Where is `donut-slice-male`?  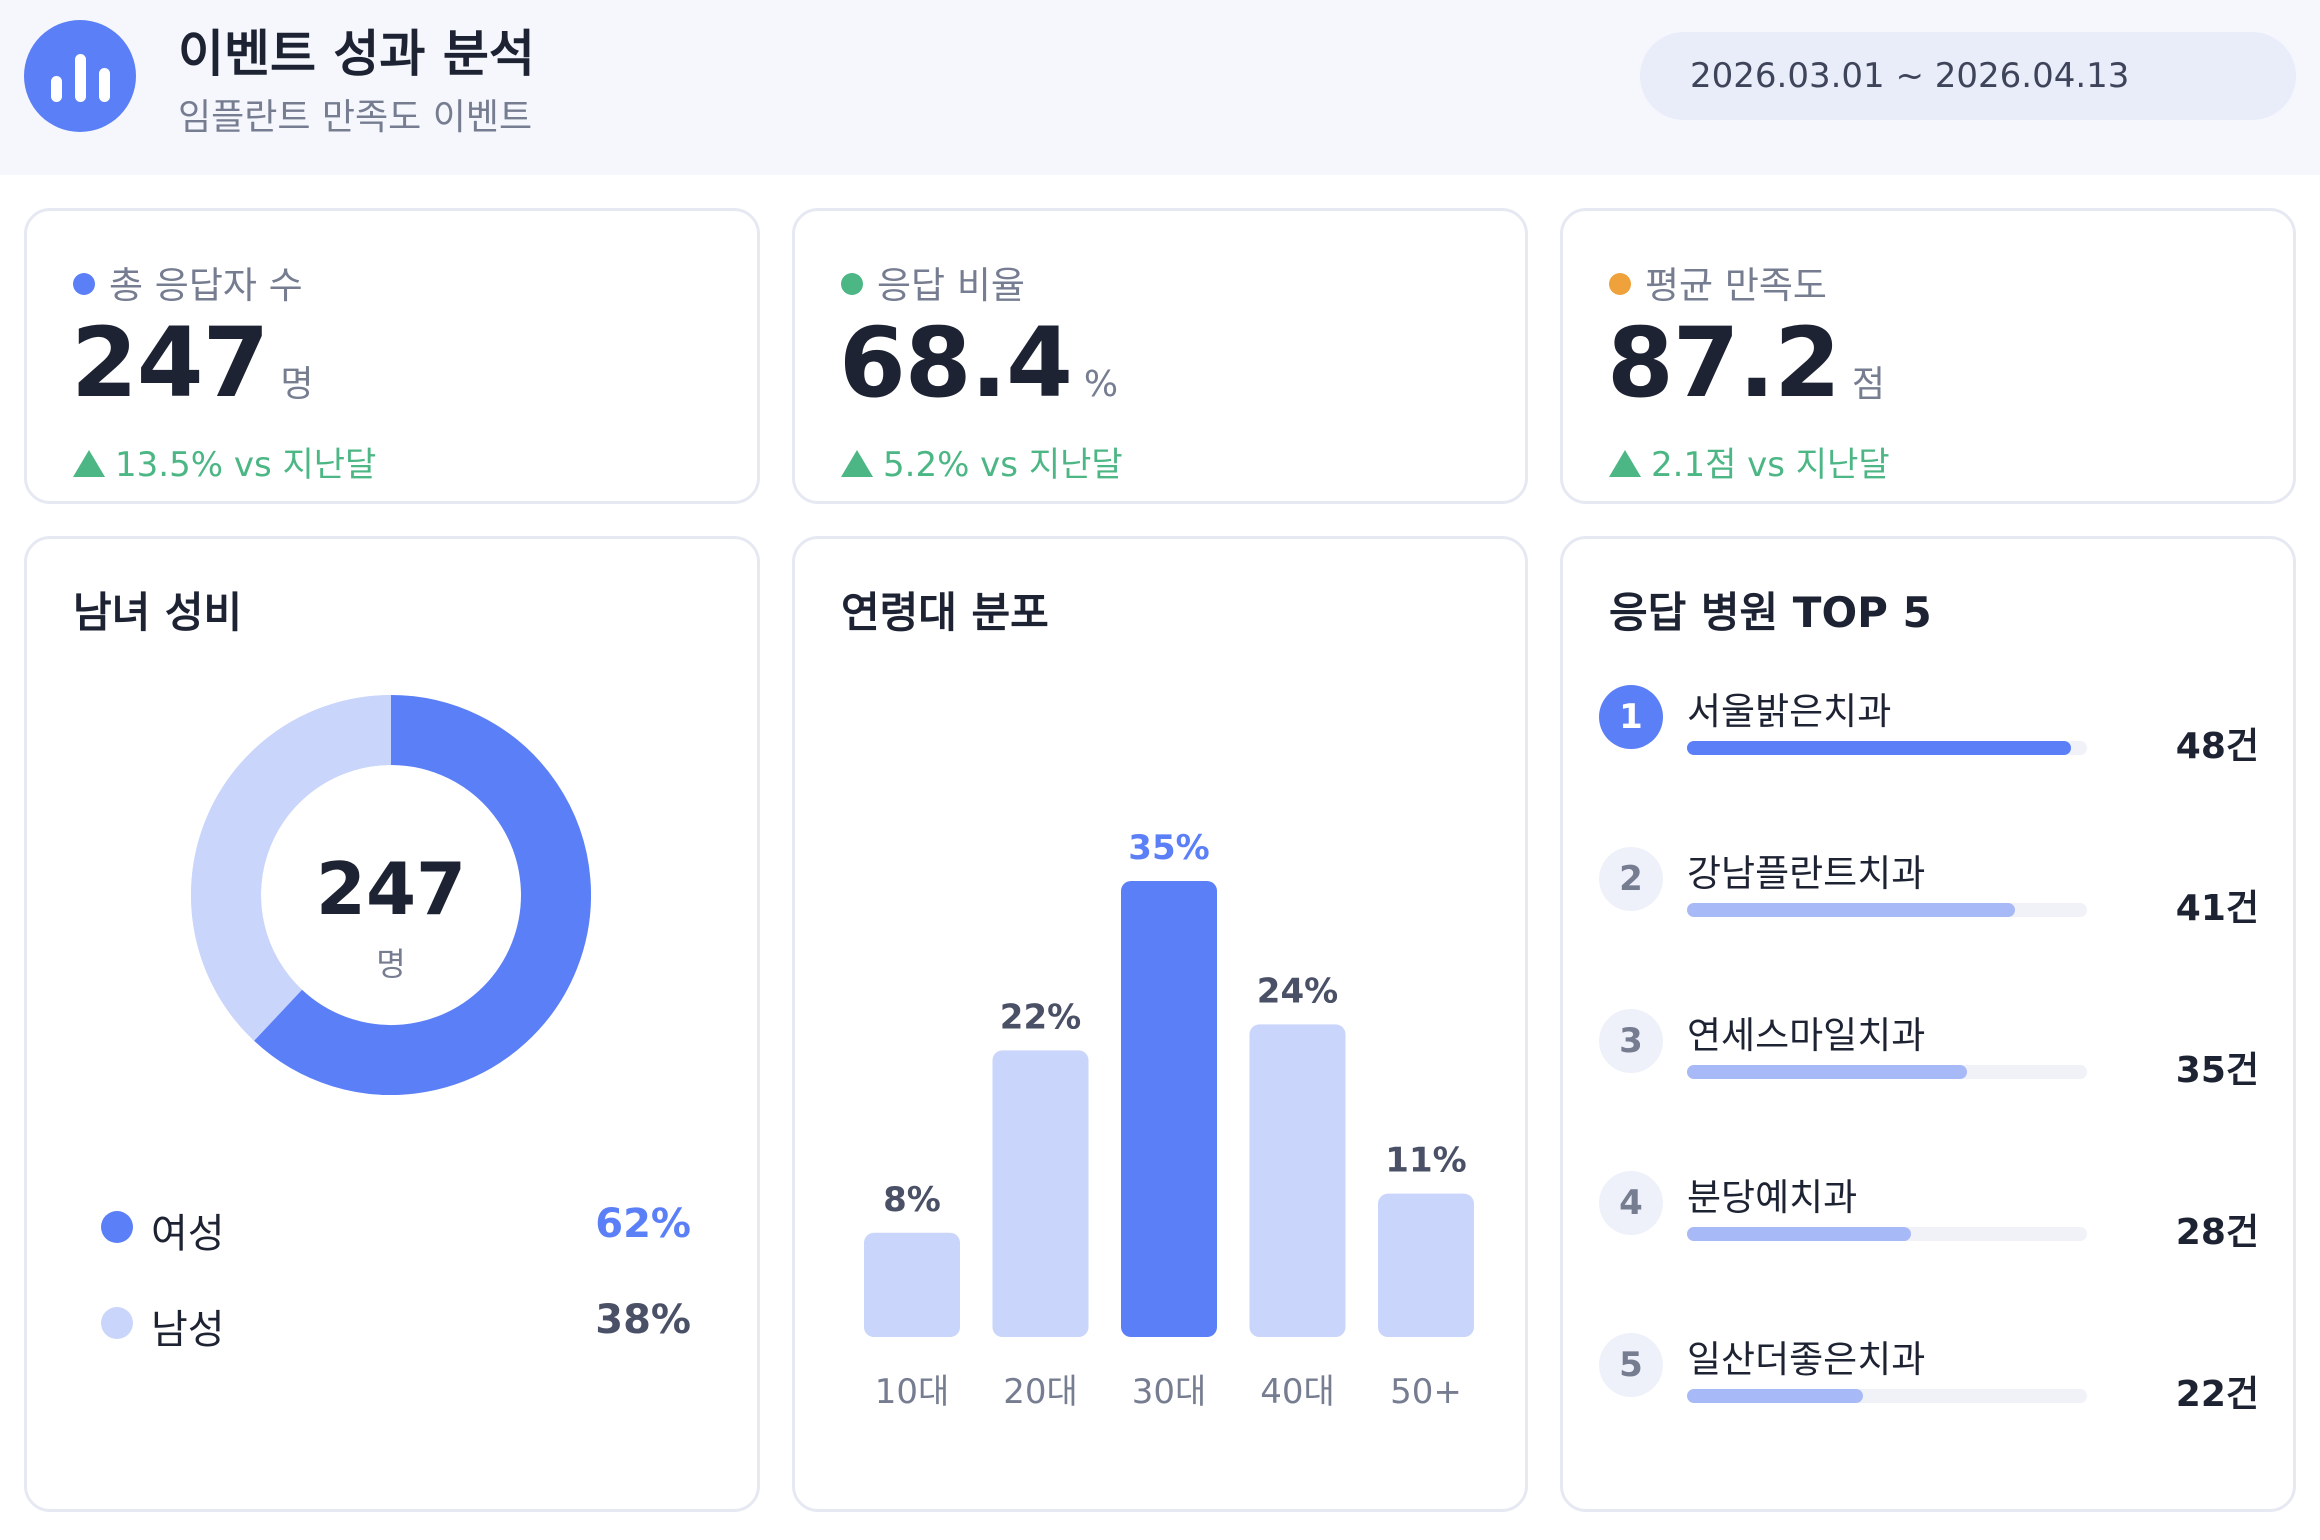 donut-slice-male is located at coordinates (291, 868).